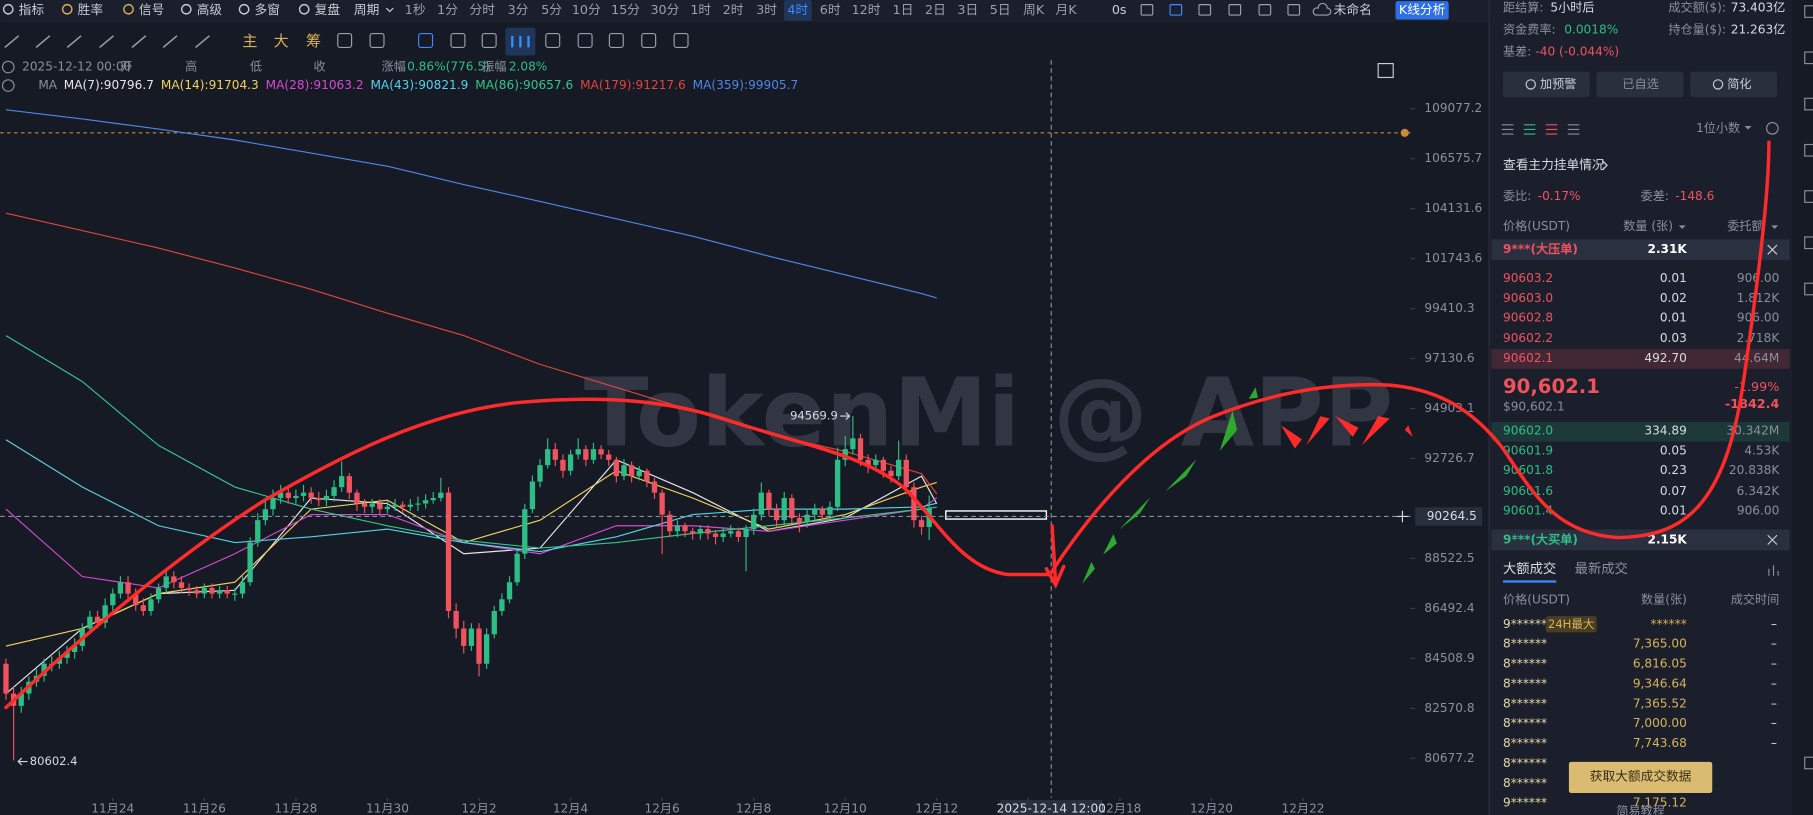 This screenshot has width=1813, height=815. I want to click on period-button: 5日, so click(1000, 9).